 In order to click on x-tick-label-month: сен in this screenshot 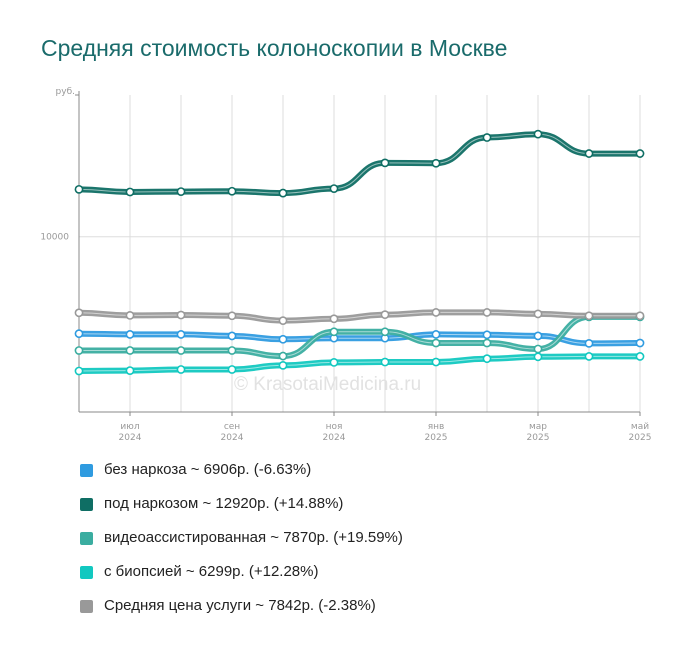, I will do `click(232, 427)`.